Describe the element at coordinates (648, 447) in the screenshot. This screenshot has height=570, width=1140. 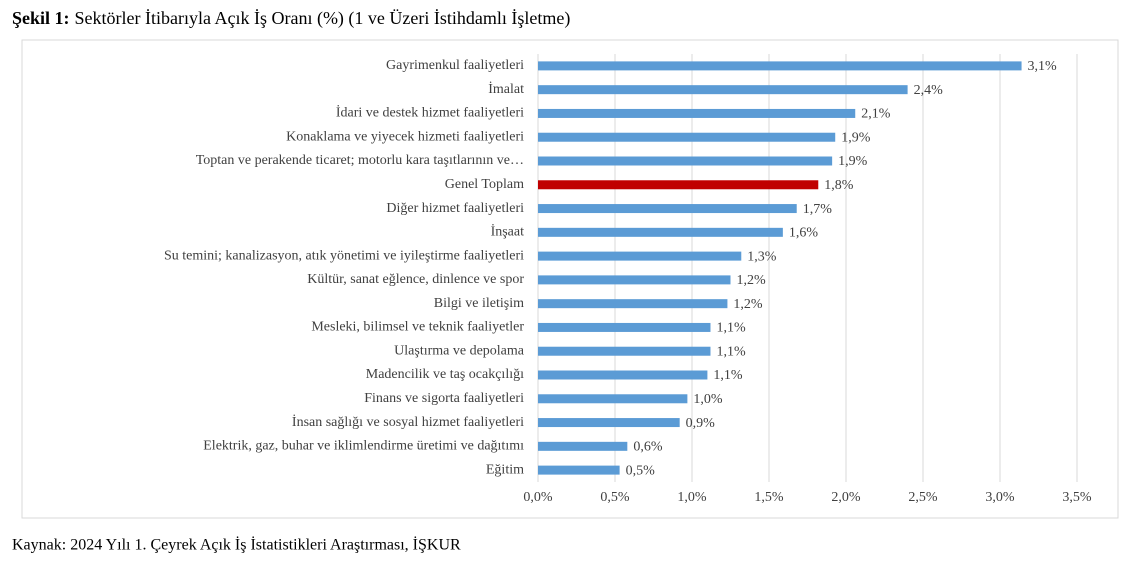
I see `value-label: 0,6%` at that location.